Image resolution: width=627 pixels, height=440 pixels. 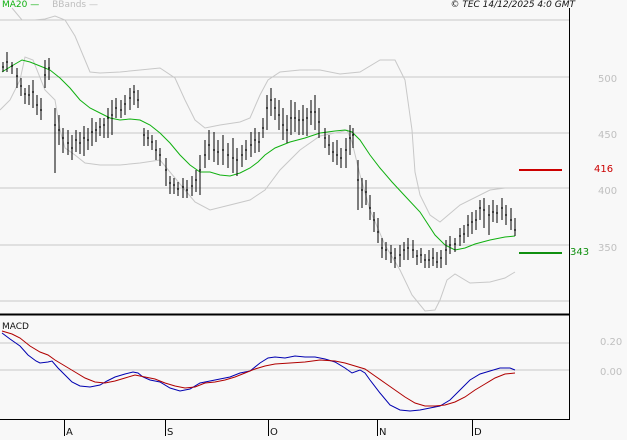 I want to click on x-axis-ticks, so click(x=268, y=428).